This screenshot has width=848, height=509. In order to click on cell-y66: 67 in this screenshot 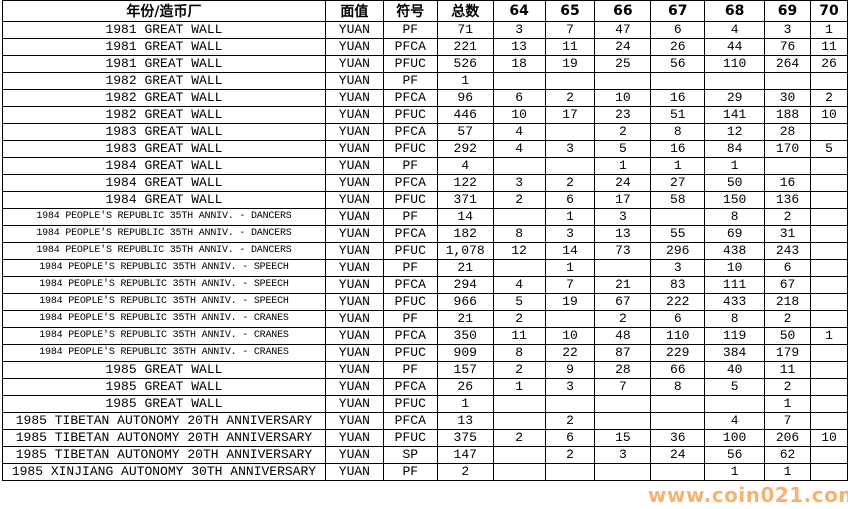, I will do `click(623, 302)`.